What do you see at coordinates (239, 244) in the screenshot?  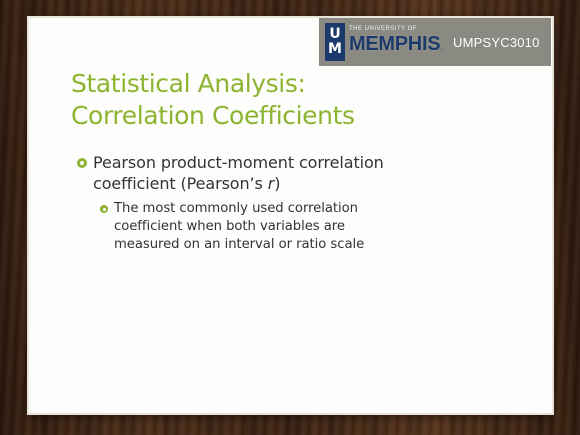 I see `sub-bullet-line-3: measured on an interval or ratio scale` at bounding box center [239, 244].